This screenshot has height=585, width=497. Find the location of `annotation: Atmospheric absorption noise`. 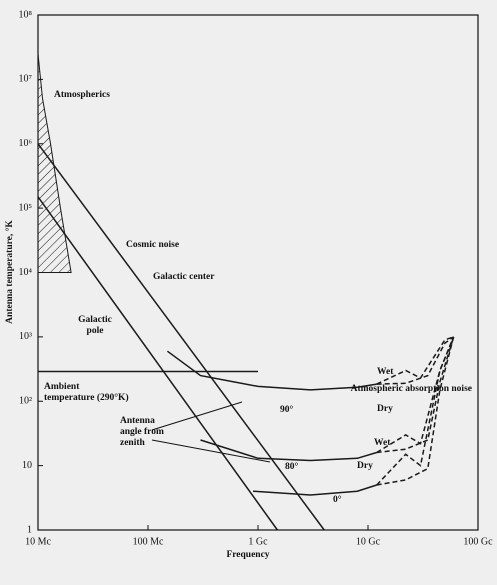

annotation: Atmospheric absorption noise is located at coordinates (411, 389).